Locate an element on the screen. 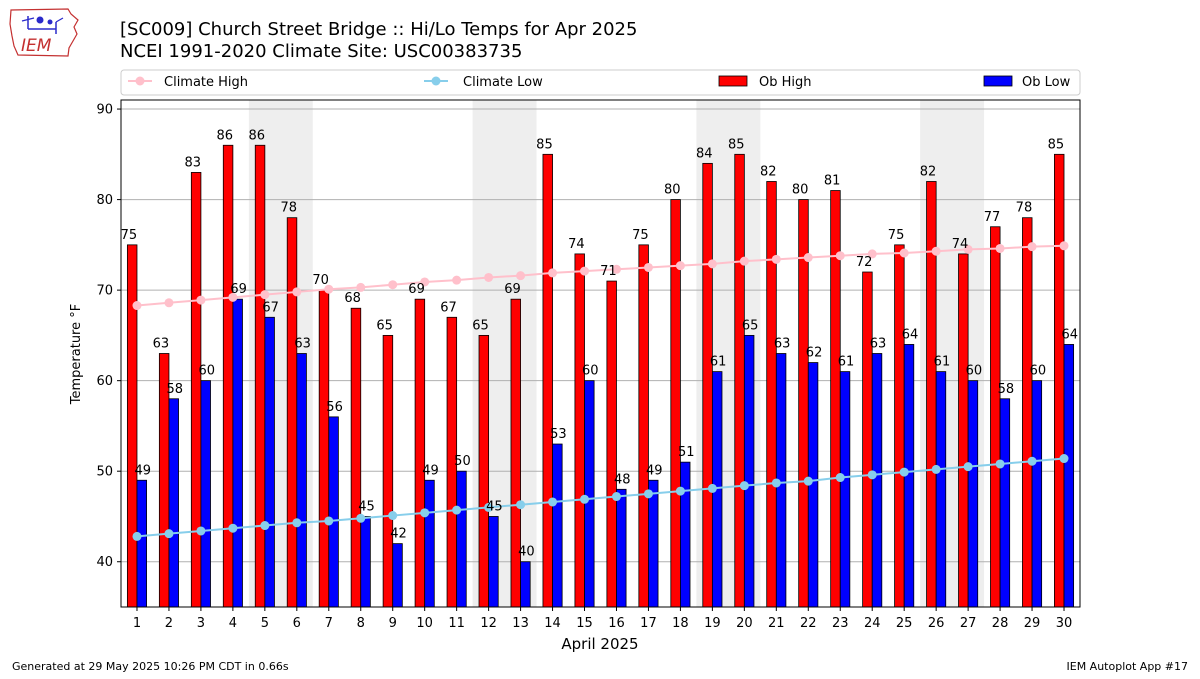 This screenshot has height=679, width=1200. x-tick-label: 19 is located at coordinates (712, 623).